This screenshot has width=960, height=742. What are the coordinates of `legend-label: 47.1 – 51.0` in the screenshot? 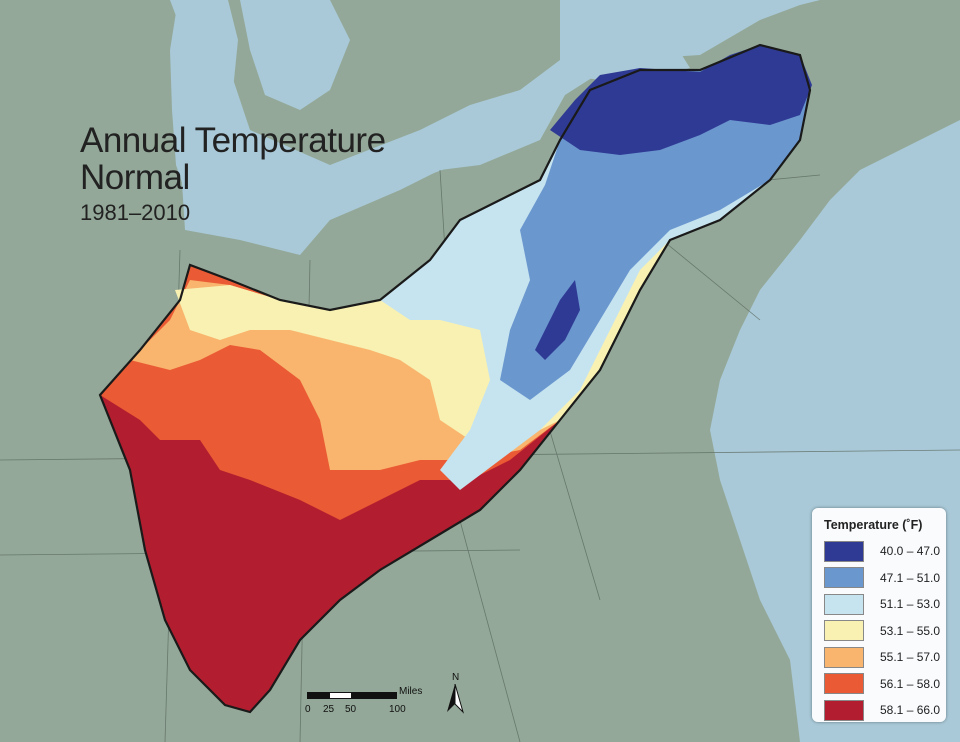 It's located at (910, 577).